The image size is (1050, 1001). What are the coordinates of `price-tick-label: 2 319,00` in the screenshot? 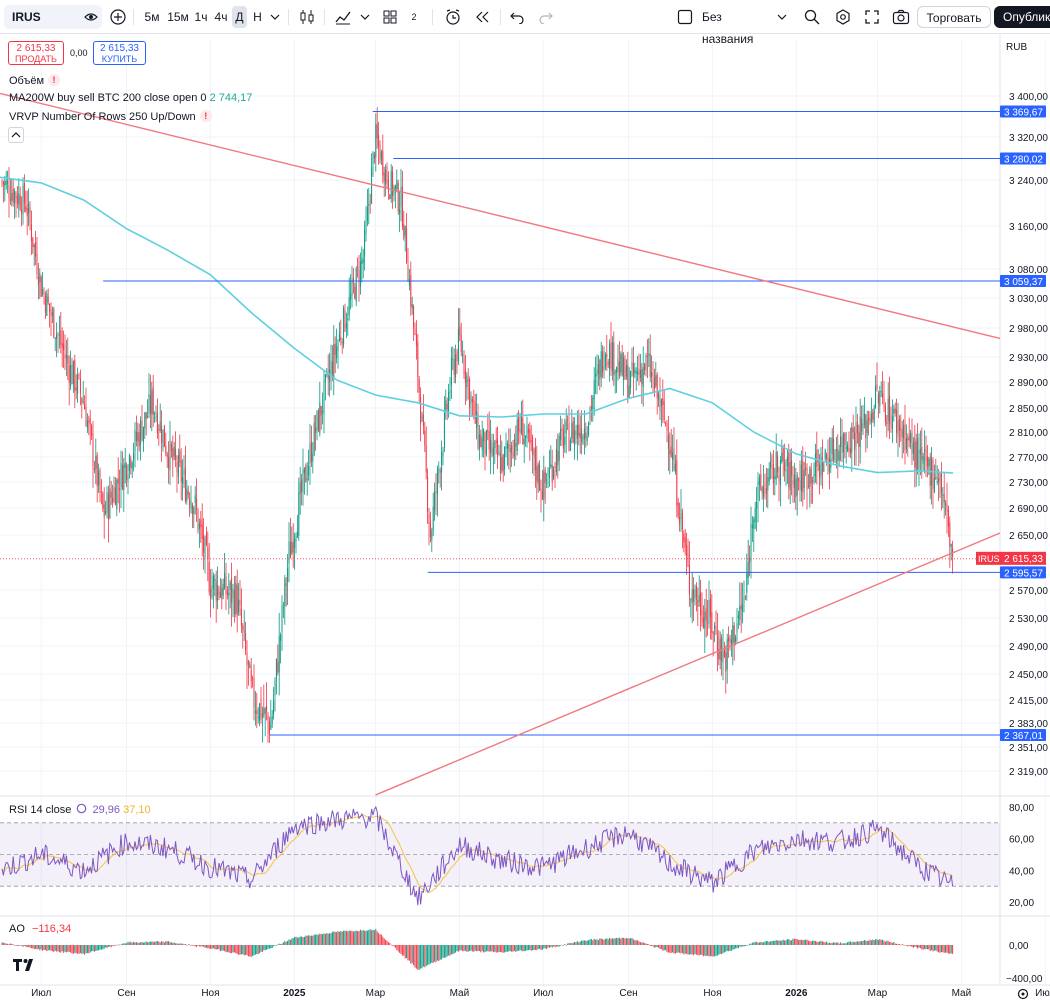 It's located at (1028, 772).